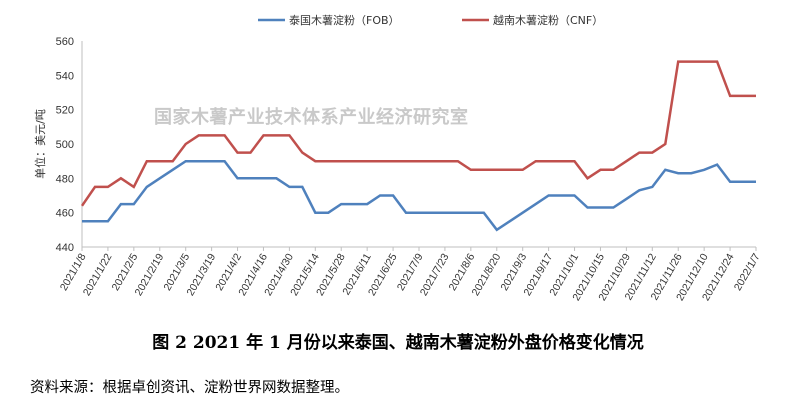 Image resolution: width=796 pixels, height=405 pixels. What do you see at coordinates (65, 76) in the screenshot?
I see `y-tick-label: 540` at bounding box center [65, 76].